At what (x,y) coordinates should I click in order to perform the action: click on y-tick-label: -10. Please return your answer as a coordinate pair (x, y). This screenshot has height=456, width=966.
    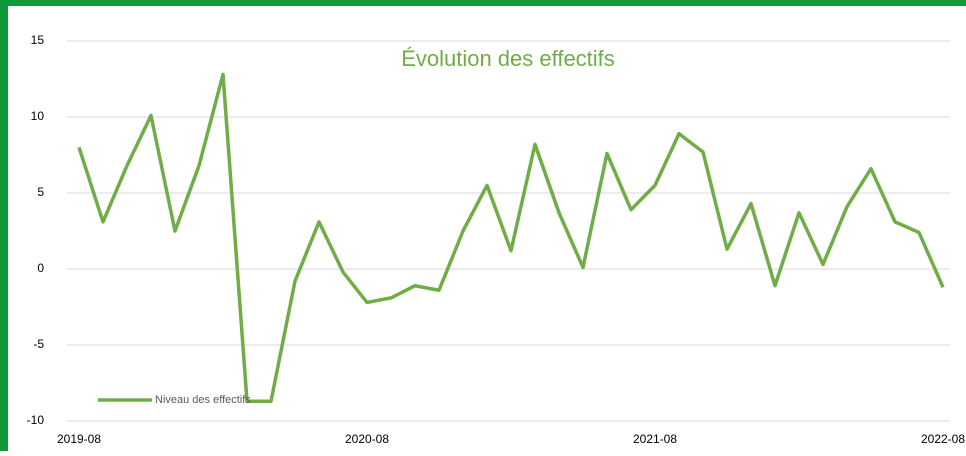
    Looking at the image, I should click on (36, 420).